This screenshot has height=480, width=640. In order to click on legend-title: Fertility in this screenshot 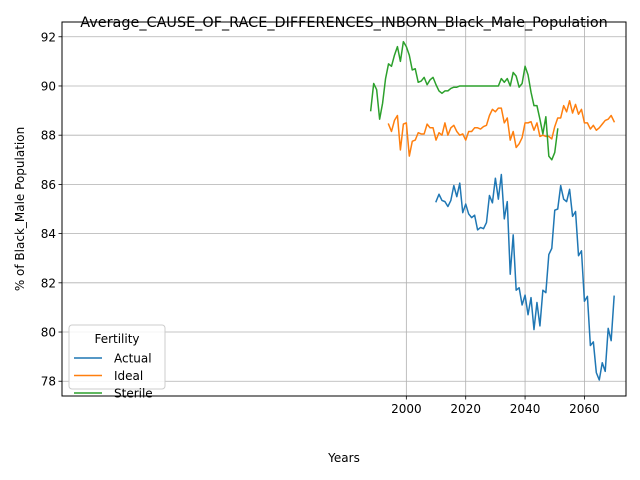, I will do `click(116, 339)`.